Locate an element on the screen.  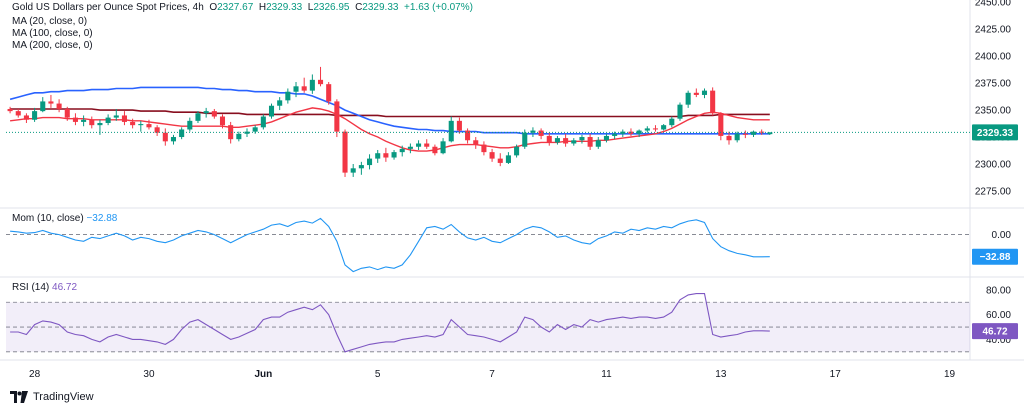
last-price-label: 2329.33 is located at coordinates (995, 133).